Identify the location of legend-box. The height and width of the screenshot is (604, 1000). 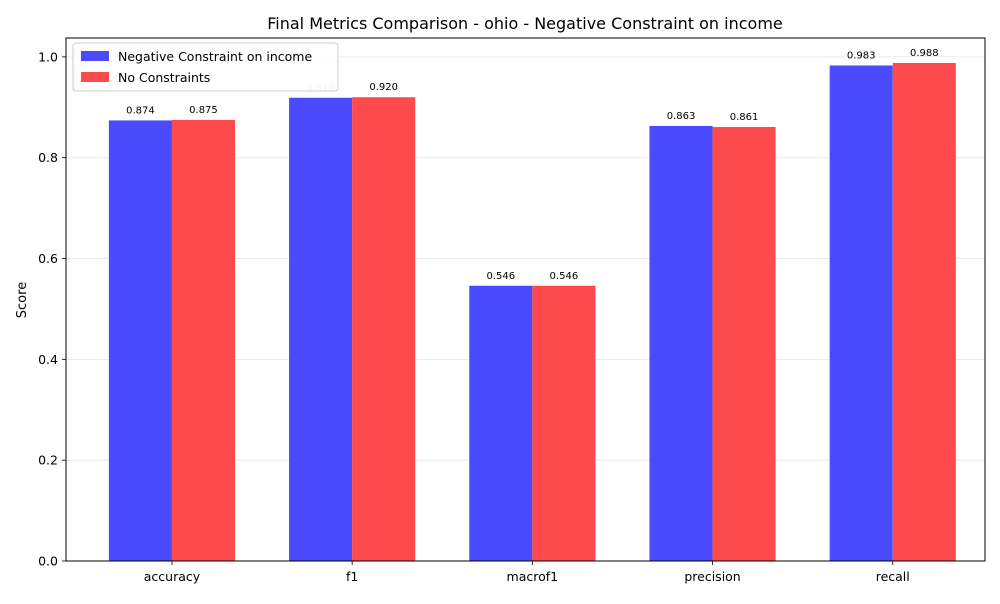
(205, 67).